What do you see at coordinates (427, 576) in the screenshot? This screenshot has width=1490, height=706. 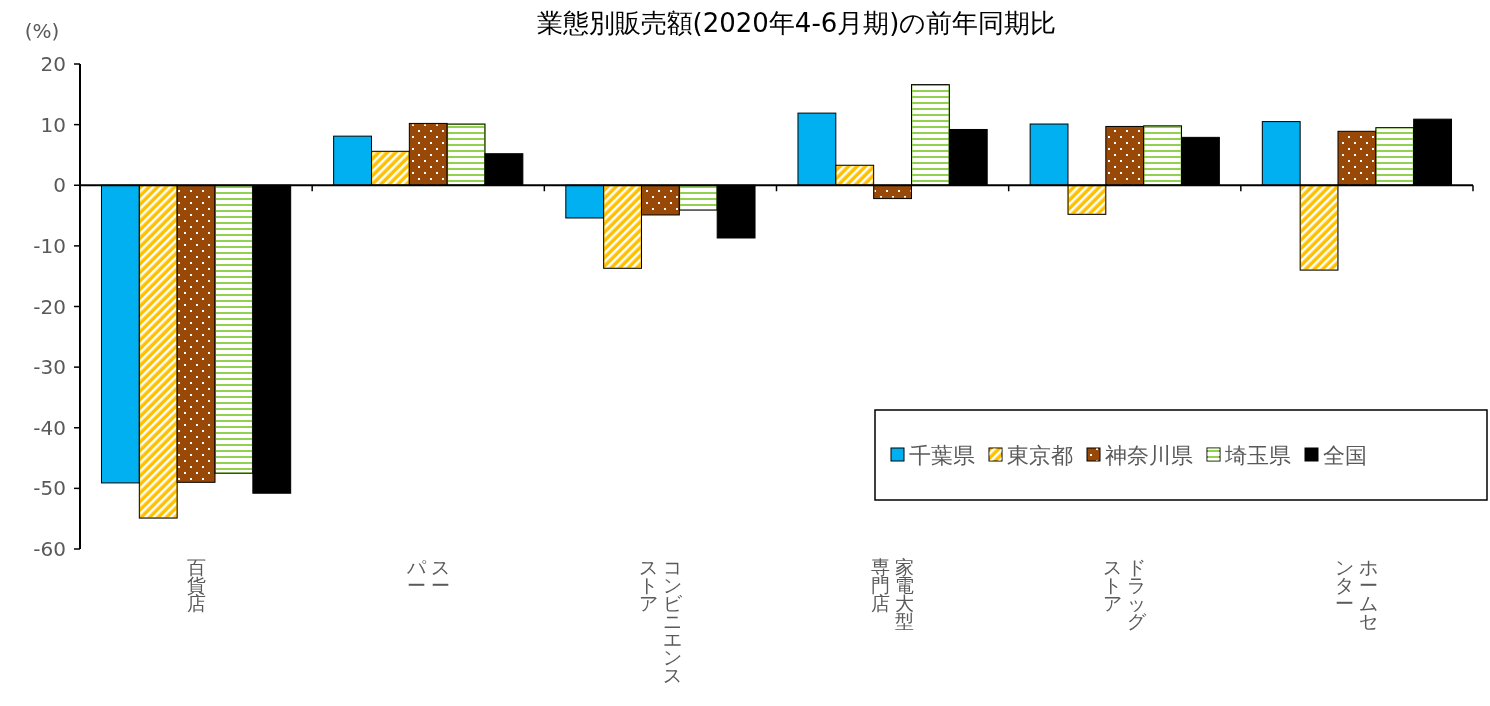 I see `x-tick-label: スーパー` at bounding box center [427, 576].